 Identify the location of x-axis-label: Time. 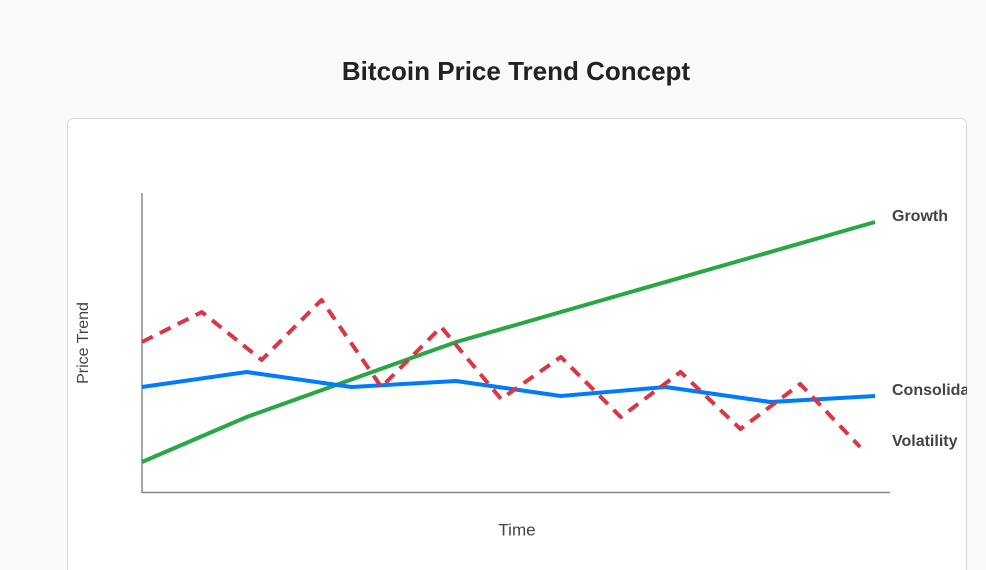
(516, 529).